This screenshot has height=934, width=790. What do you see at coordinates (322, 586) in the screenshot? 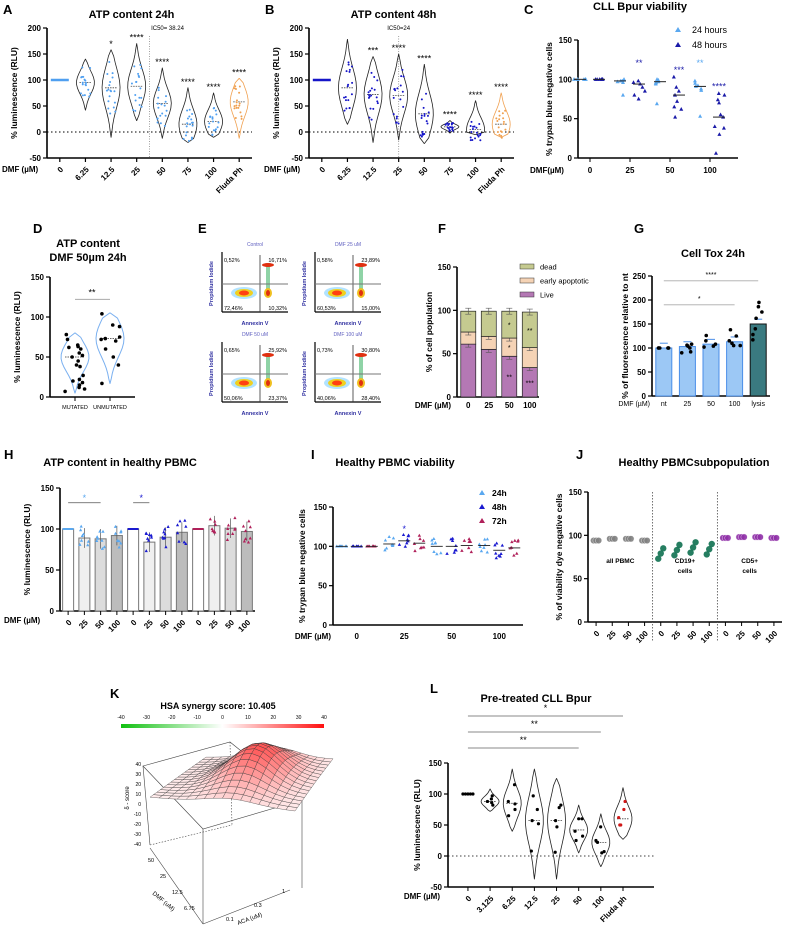
I see `y-tick-label: 50` at bounding box center [322, 586].